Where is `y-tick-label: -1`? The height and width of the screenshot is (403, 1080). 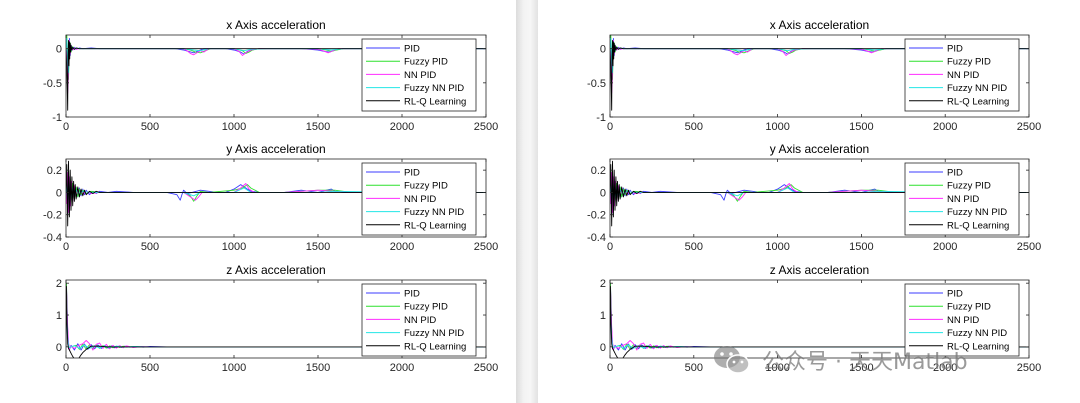
y-tick-label: -1 is located at coordinates (601, 118).